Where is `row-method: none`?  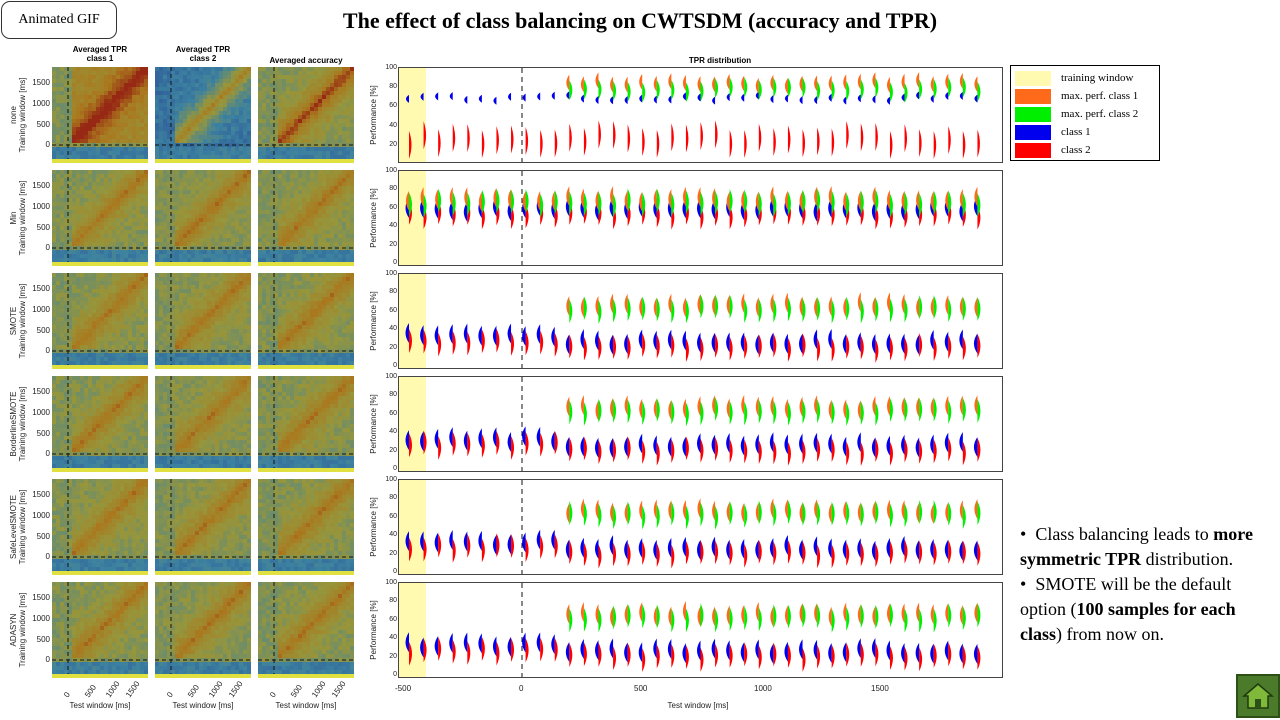 row-method: none is located at coordinates (13, 115).